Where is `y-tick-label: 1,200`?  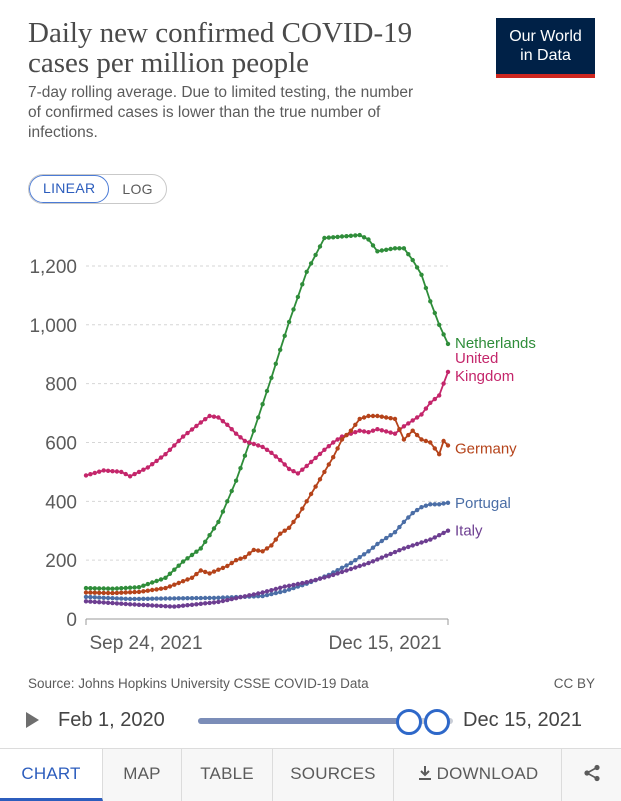
y-tick-label: 1,200 is located at coordinates (53, 267).